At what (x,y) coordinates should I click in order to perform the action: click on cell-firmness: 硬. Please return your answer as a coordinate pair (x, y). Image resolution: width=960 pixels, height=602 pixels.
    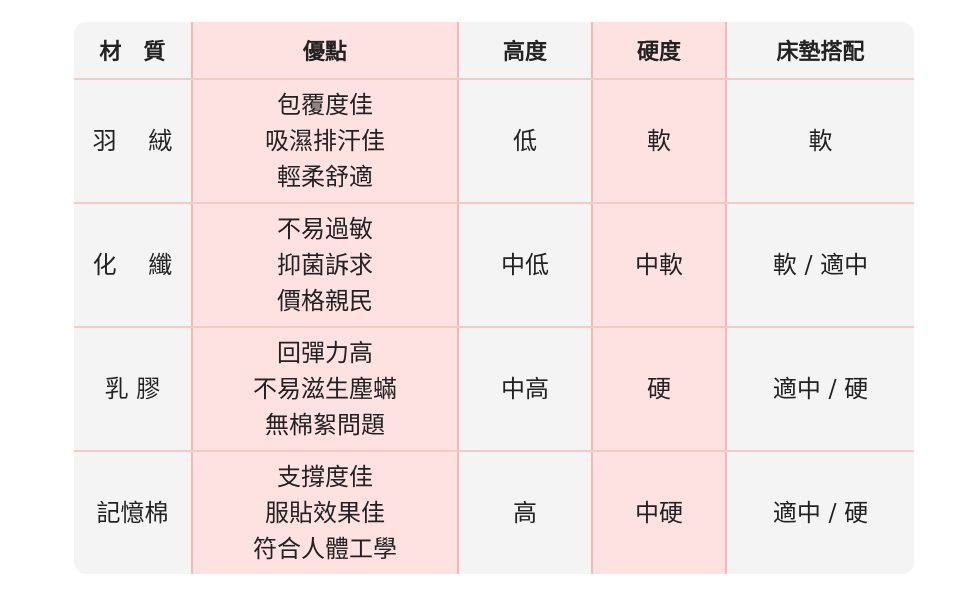
    Looking at the image, I should click on (659, 390).